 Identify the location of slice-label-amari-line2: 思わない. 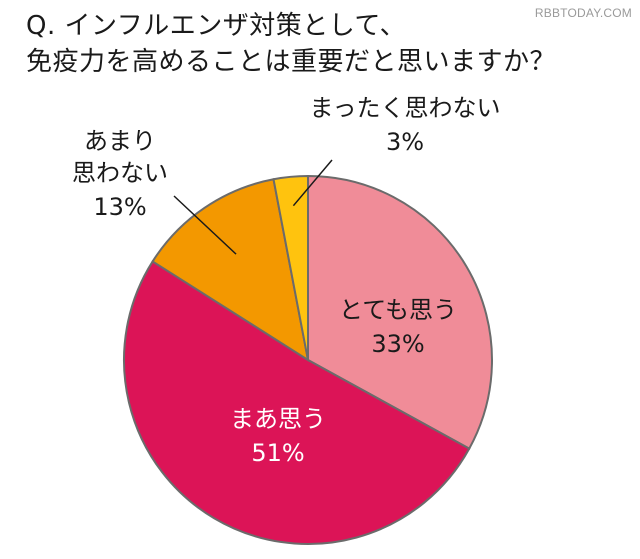
(120, 173).